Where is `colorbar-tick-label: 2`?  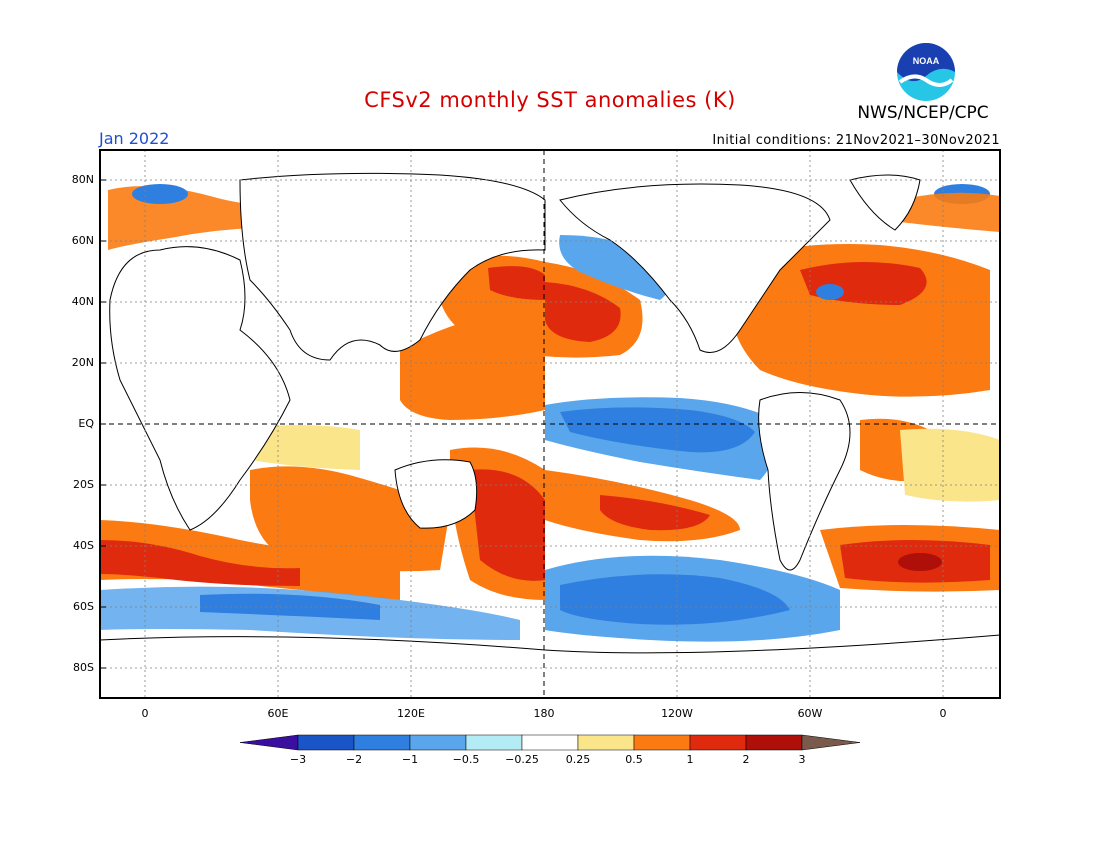 colorbar-tick-label: 2 is located at coordinates (746, 759).